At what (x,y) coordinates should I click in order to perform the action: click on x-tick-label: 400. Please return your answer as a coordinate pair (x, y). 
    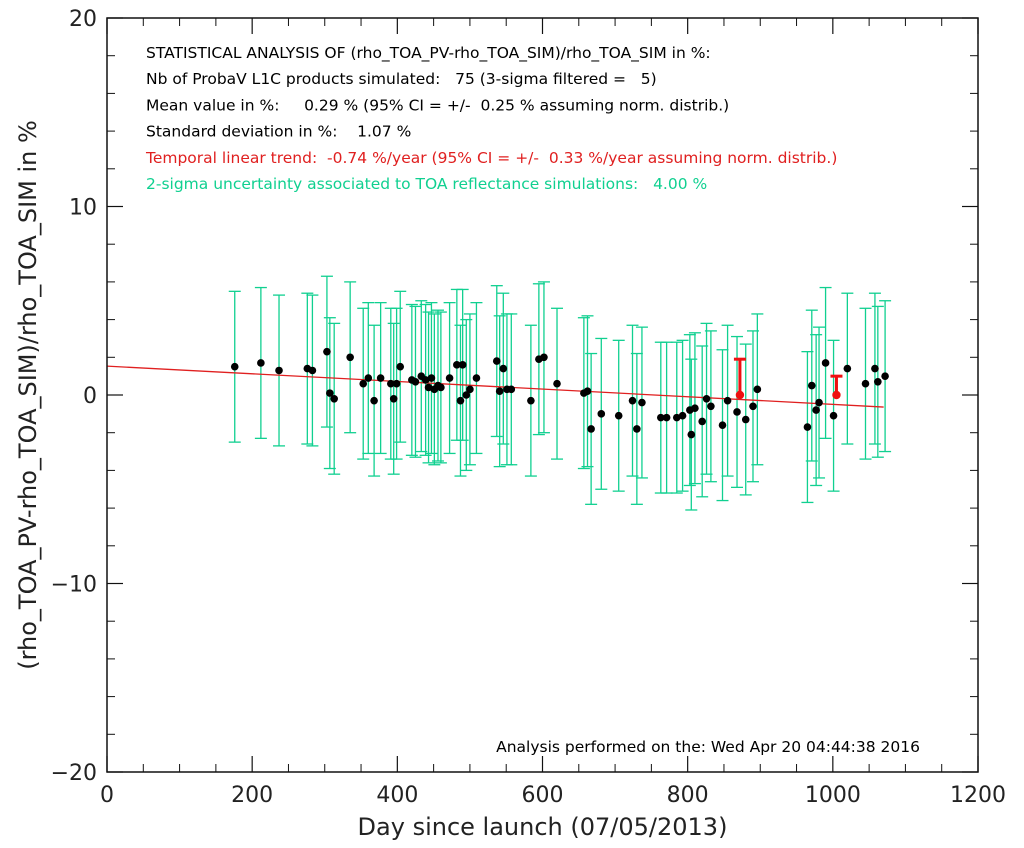
    Looking at the image, I should click on (397, 795).